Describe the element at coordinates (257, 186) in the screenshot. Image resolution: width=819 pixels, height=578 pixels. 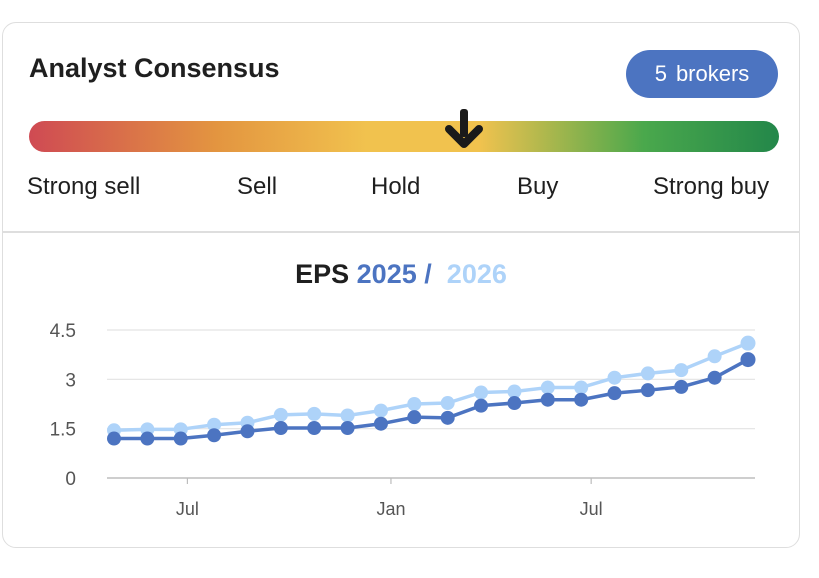
I see `scale-label-sell: Sell` at that location.